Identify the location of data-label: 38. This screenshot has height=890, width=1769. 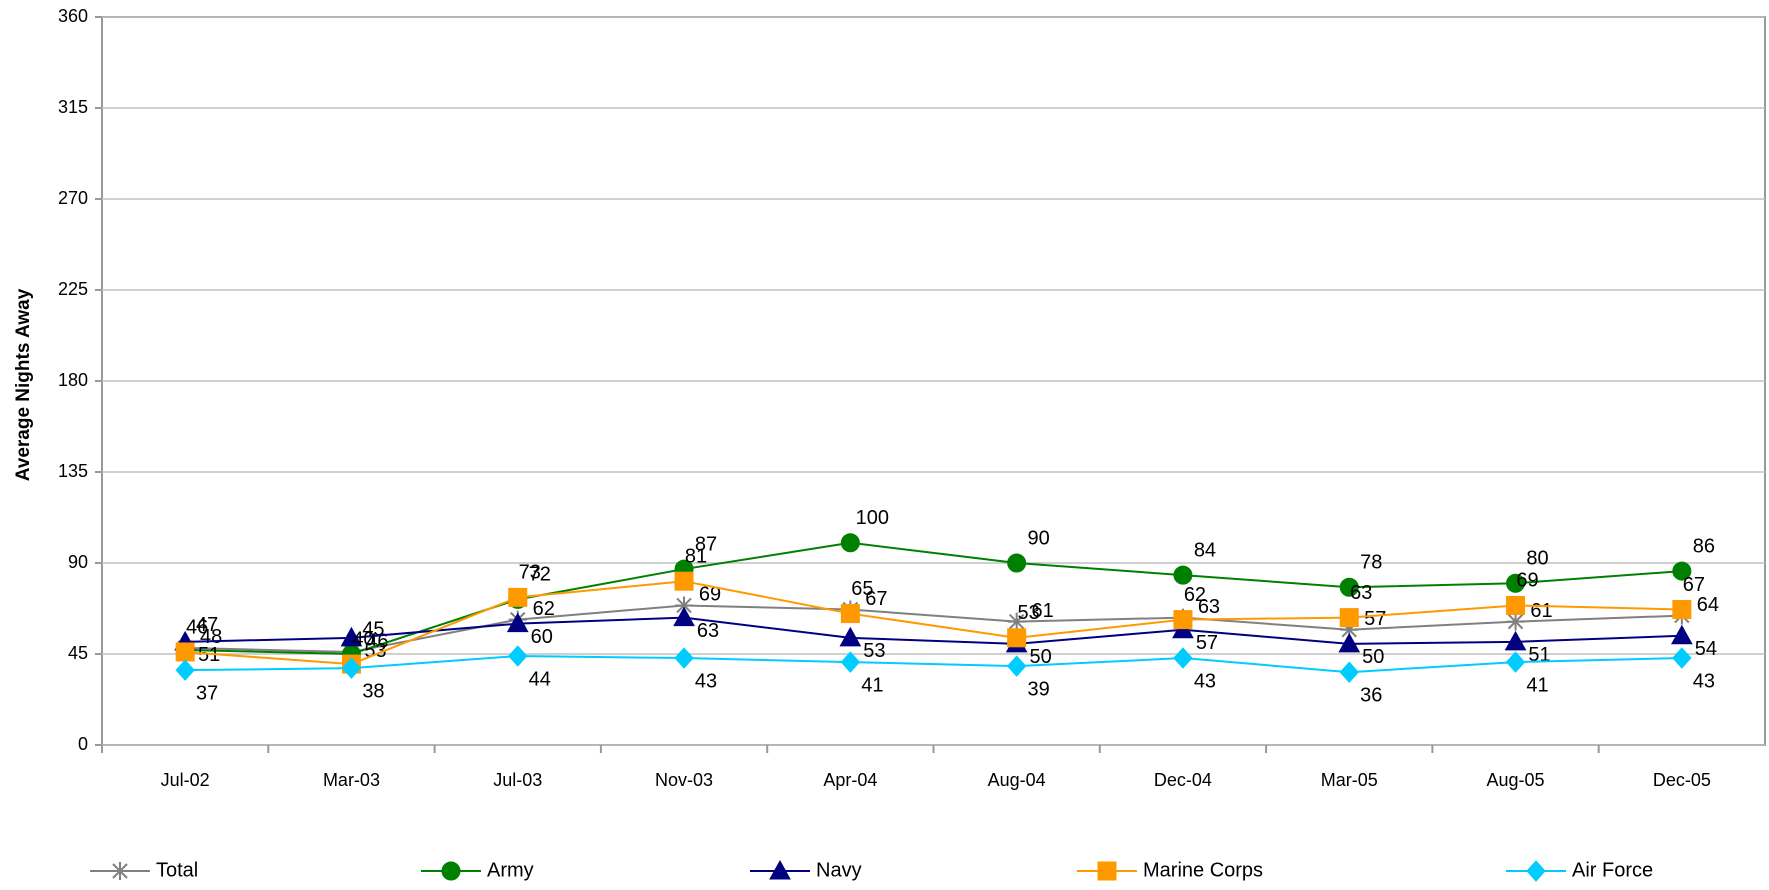
(373, 691).